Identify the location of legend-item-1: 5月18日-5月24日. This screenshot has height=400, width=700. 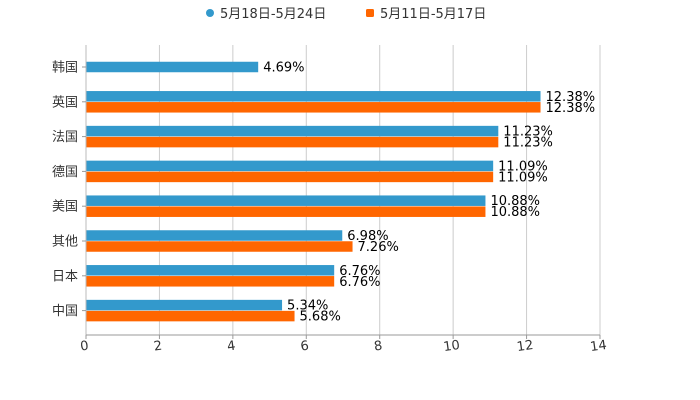
(273, 14).